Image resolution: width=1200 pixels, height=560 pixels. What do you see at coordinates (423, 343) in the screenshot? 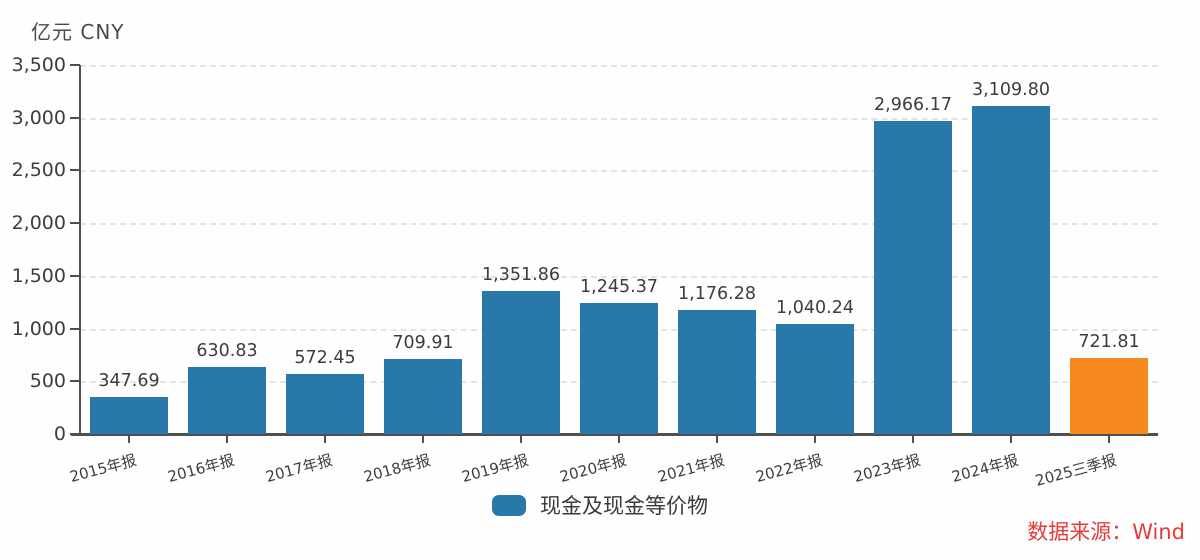
I see `bar-value-label: 709.91` at bounding box center [423, 343].